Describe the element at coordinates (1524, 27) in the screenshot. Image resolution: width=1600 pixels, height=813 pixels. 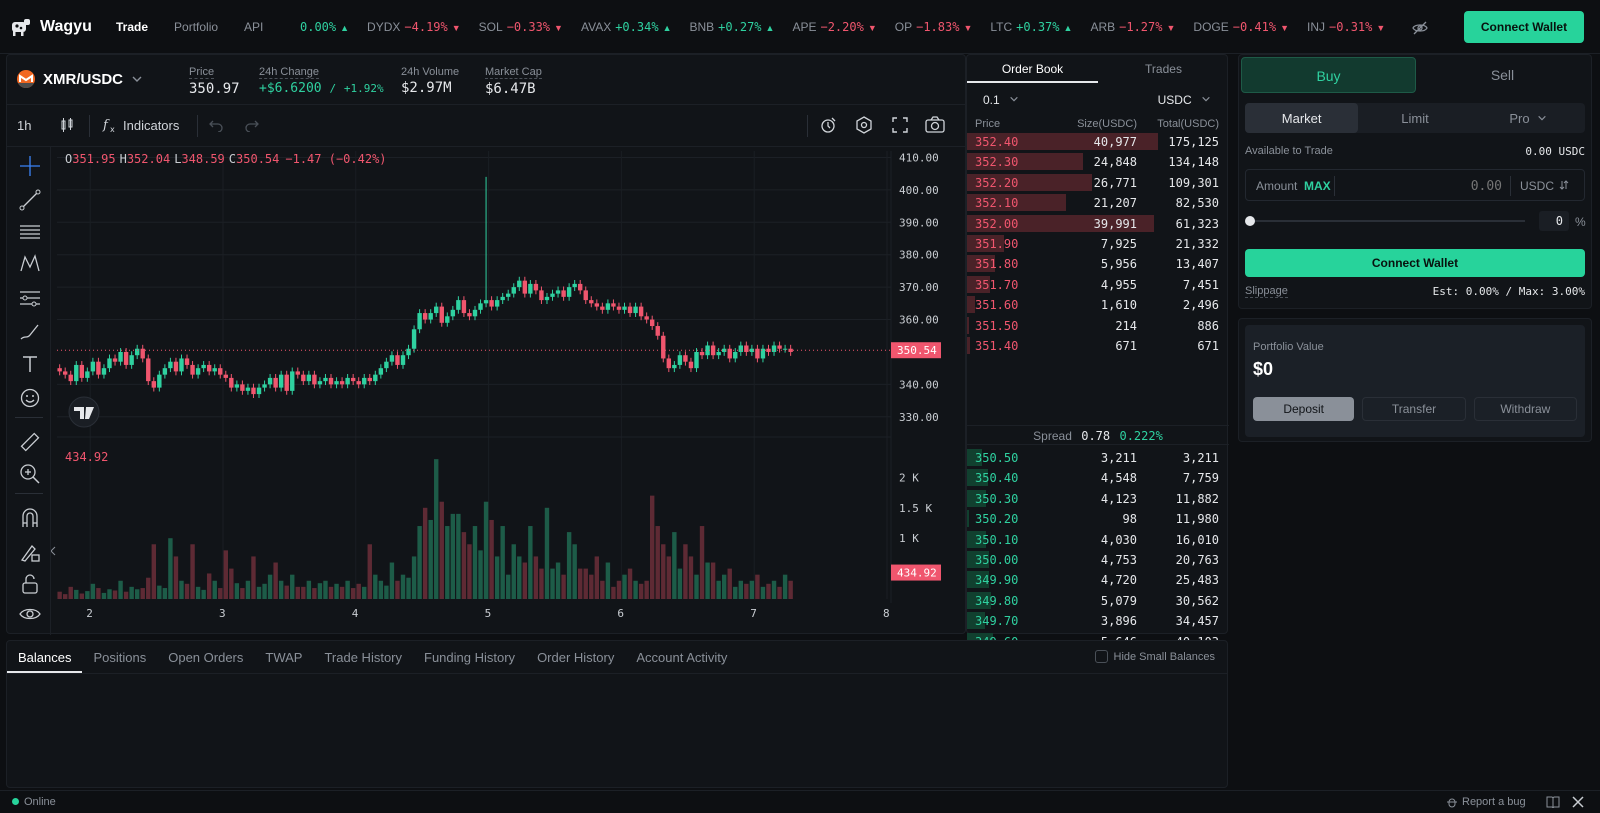
I see `connect-wallet-button: Connect Wallet` at that location.